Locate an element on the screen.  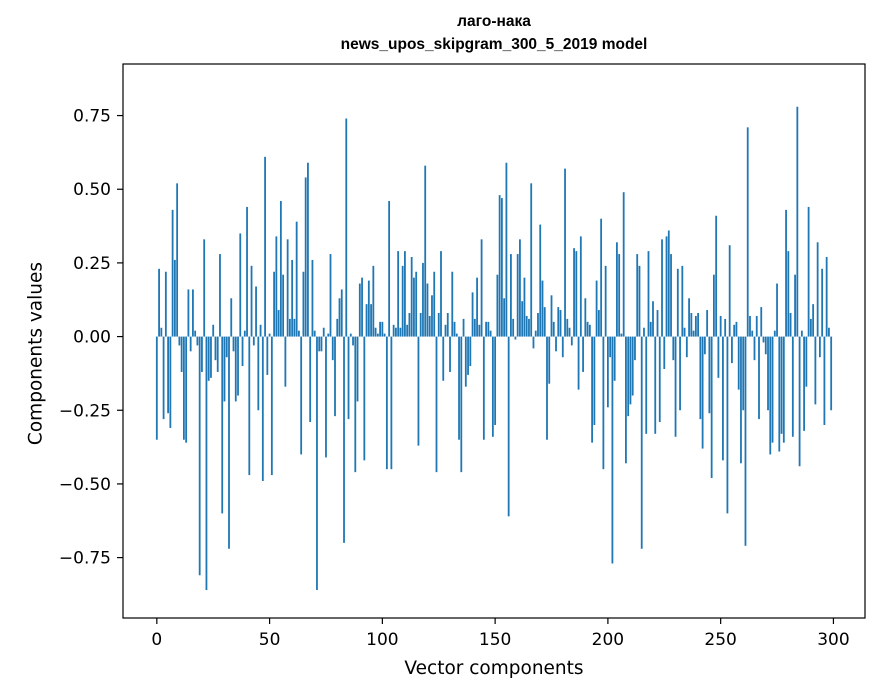
x-tick-label: 250 is located at coordinates (720, 640).